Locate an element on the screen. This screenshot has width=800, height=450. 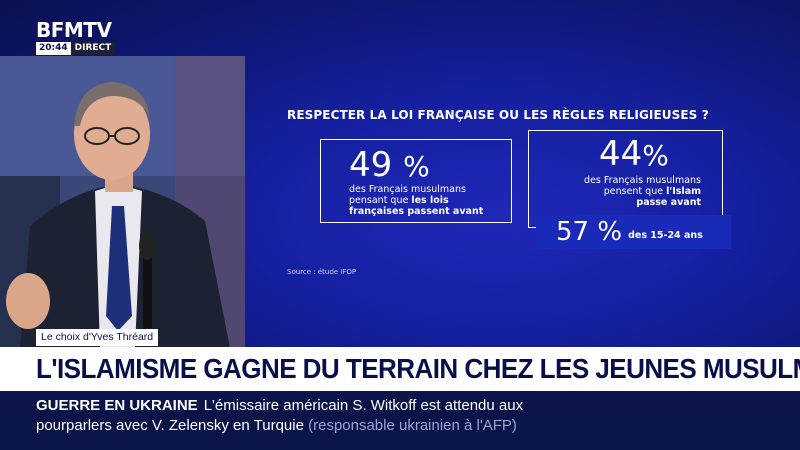
name-tag: Le choix d'Yves Thréard is located at coordinates (97, 337).